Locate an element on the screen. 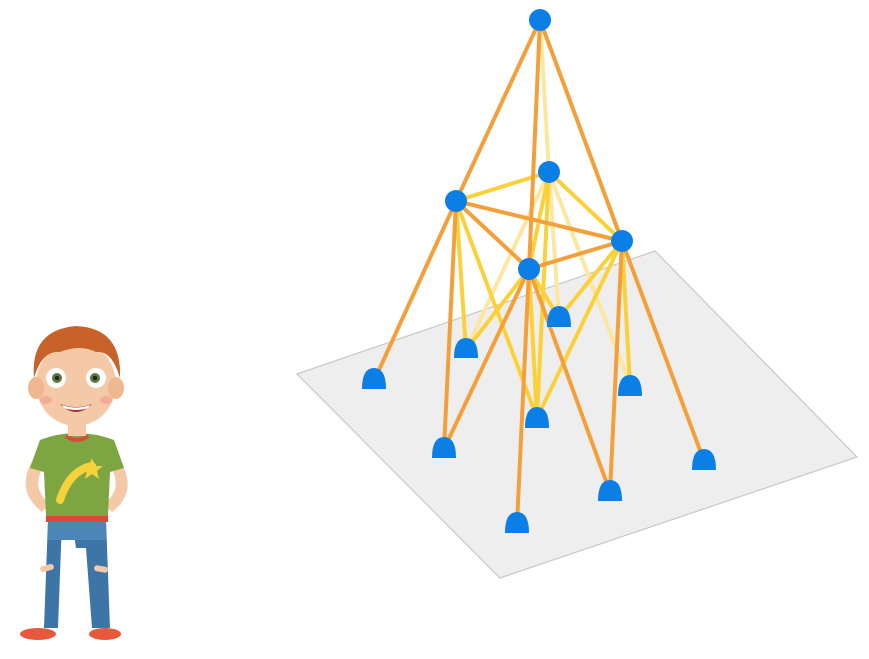  base-pads is located at coordinates (539, 419).